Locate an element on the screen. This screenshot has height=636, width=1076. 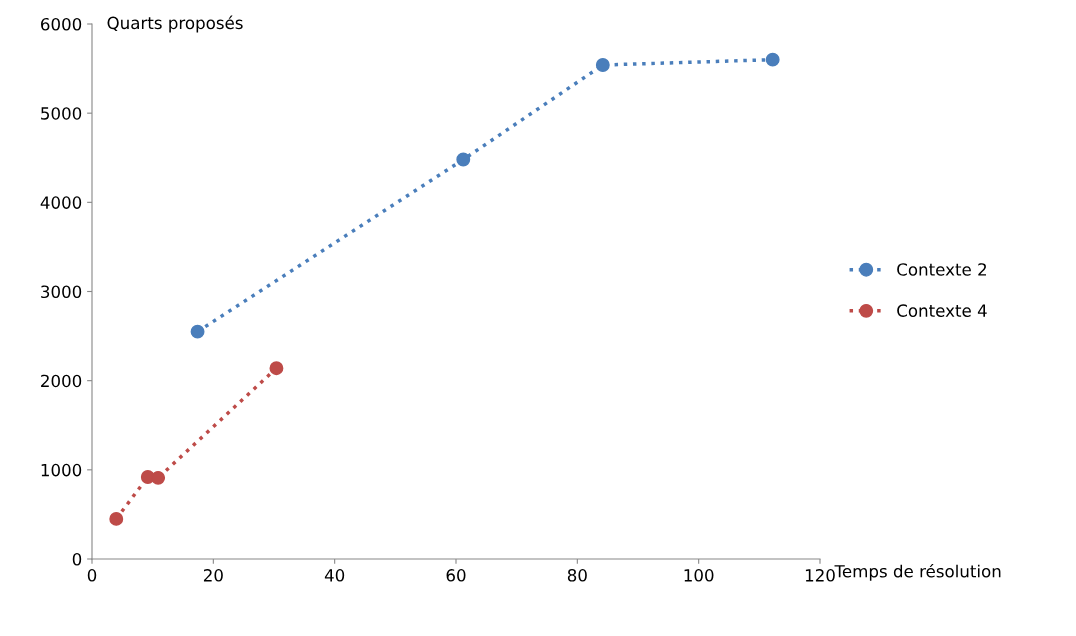
y-tick-label: 0 is located at coordinates (77, 559).